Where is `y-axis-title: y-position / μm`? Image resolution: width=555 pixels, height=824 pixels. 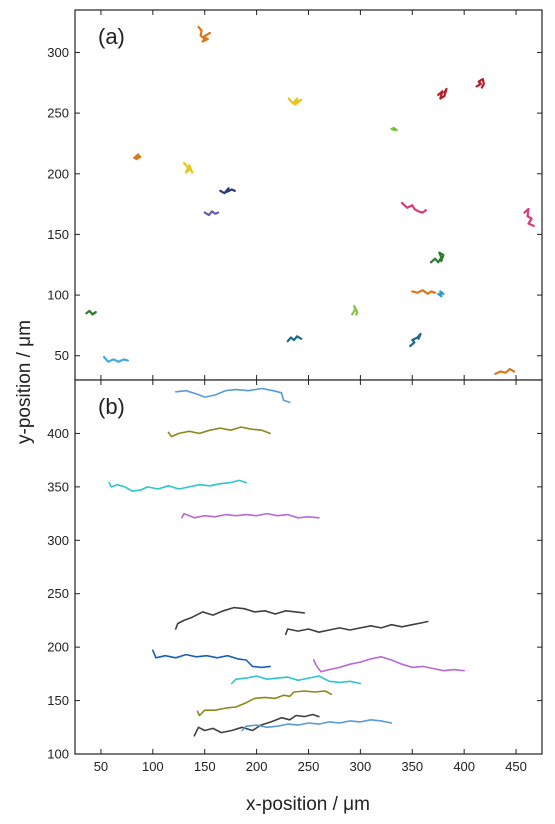 y-axis-title: y-position / μm is located at coordinates (24, 382).